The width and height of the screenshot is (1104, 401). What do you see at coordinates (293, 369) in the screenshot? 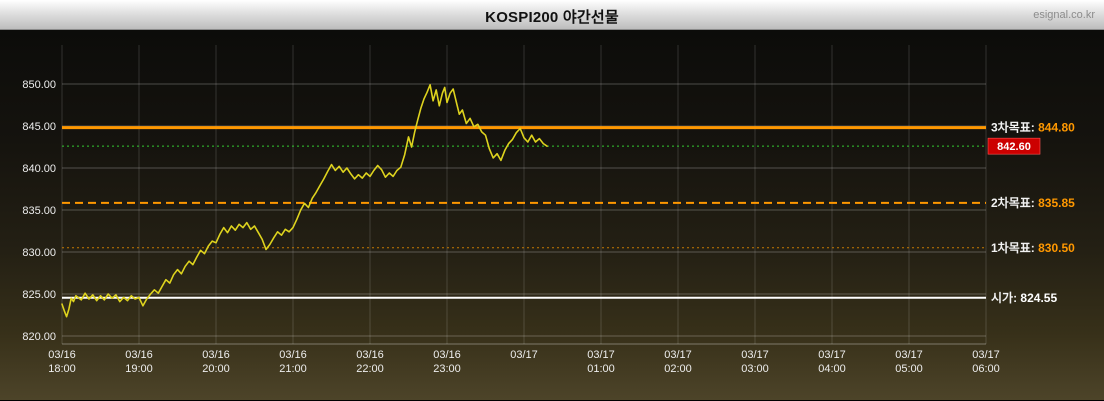
I see `x-tick-time: 21:00` at bounding box center [293, 369].